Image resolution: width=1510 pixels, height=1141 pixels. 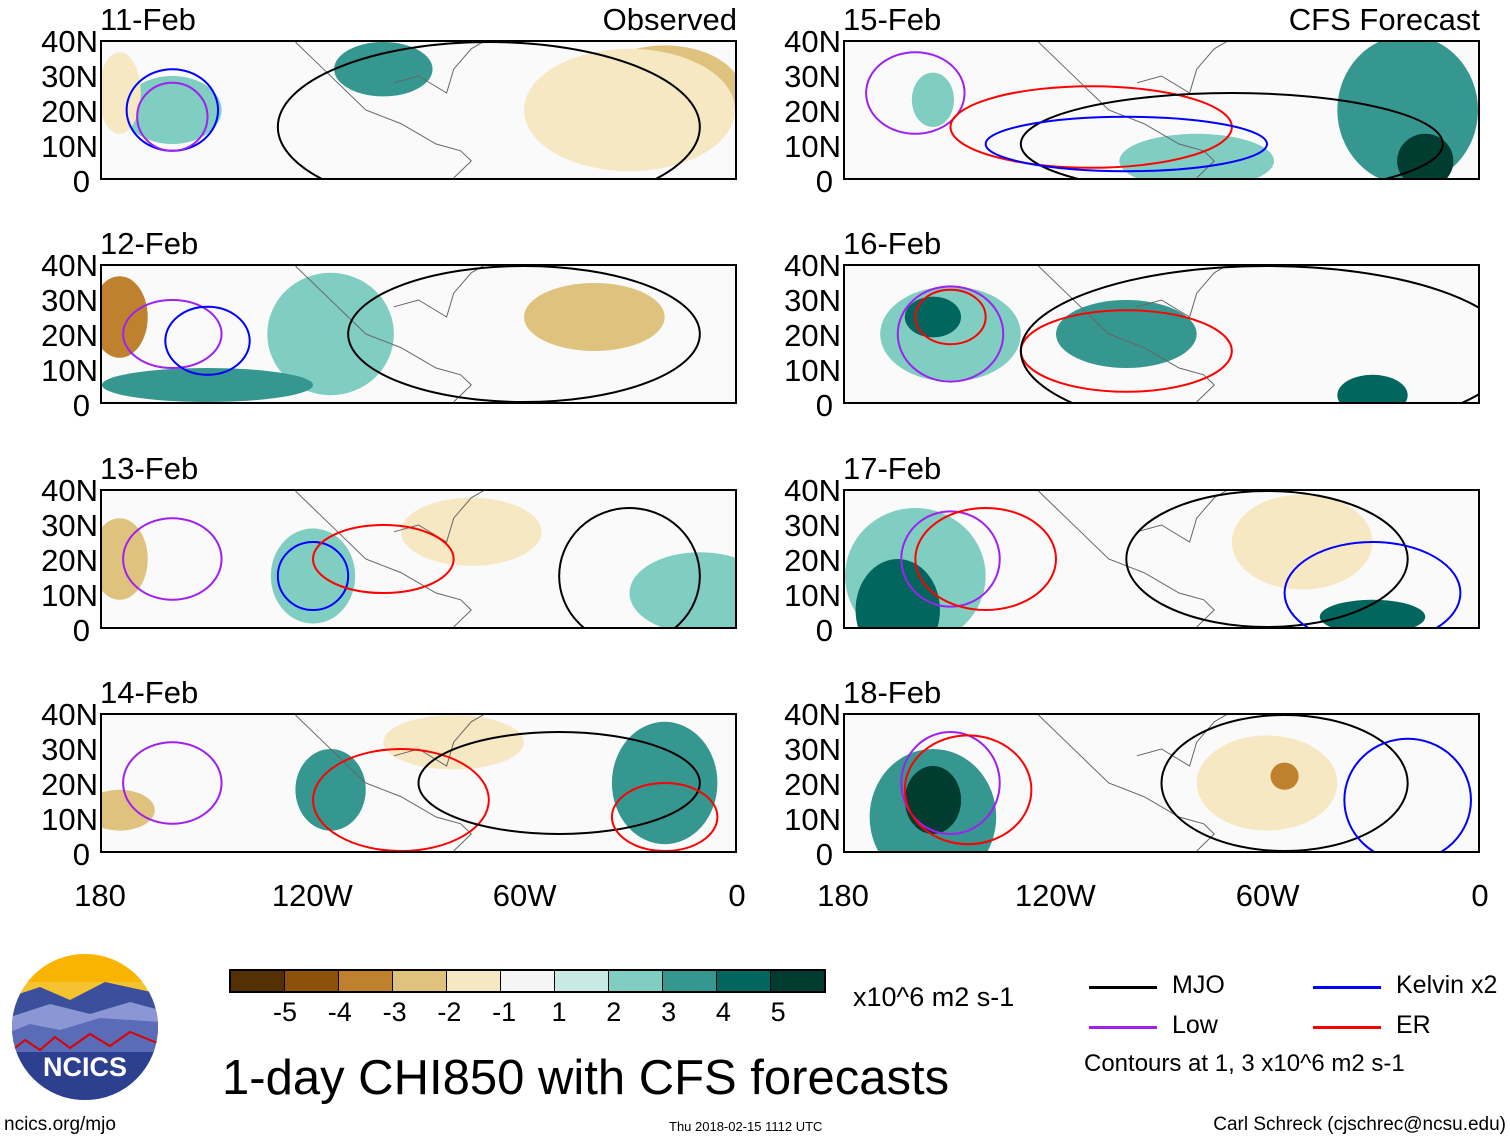 I want to click on lon-tick-label: 180, so click(x=100, y=895).